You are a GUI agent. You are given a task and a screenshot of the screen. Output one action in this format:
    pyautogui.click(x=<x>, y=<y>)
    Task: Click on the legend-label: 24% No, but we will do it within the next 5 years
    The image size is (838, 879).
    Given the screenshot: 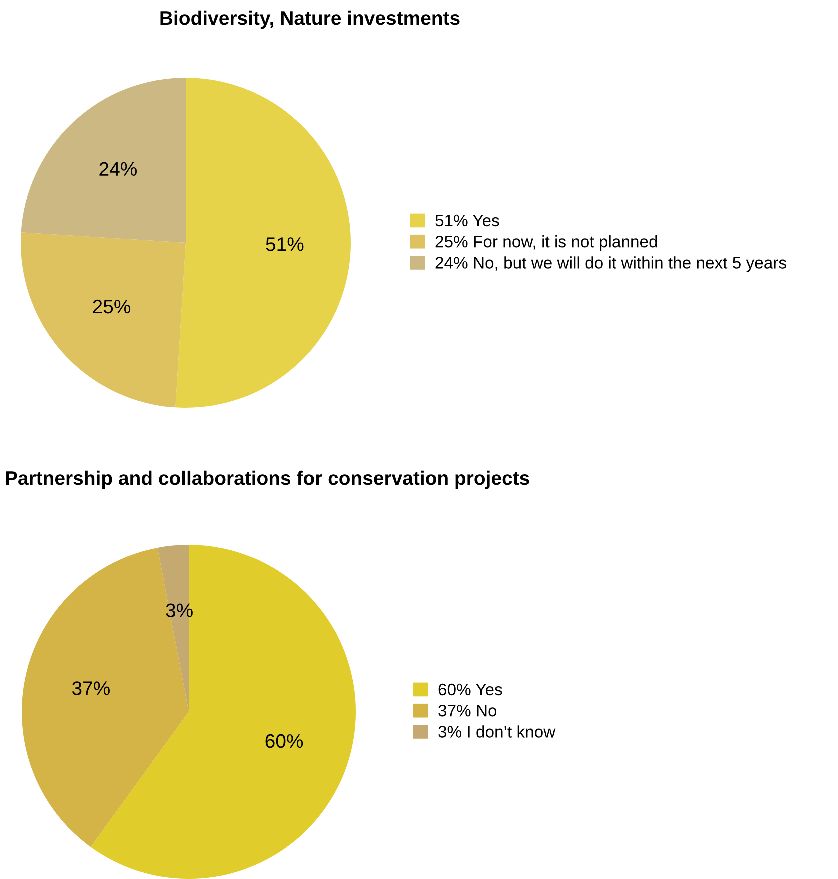 What is the action you would take?
    pyautogui.click(x=611, y=264)
    